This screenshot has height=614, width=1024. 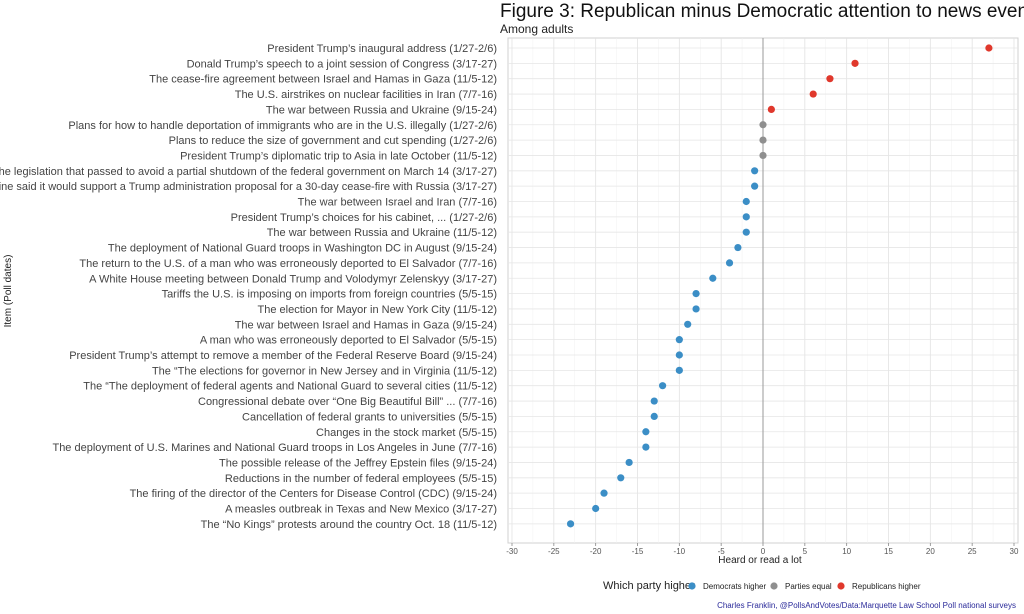 What do you see at coordinates (554, 551) in the screenshot?
I see `x-tick-label: -25` at bounding box center [554, 551].